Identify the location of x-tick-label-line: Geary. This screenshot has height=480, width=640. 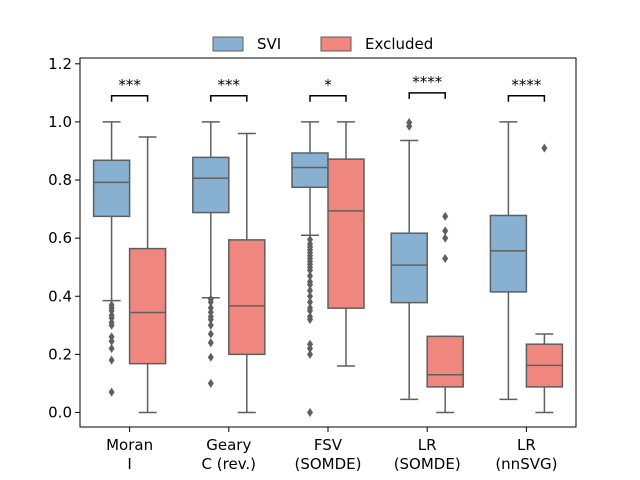
(228, 445).